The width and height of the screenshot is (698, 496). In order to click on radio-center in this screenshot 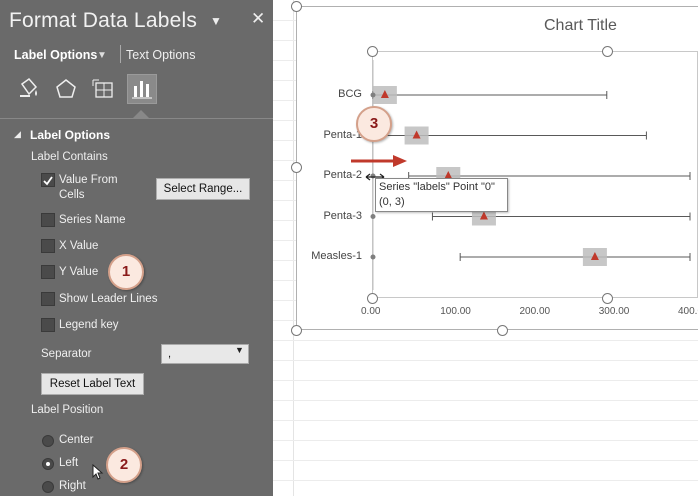, I will do `click(48, 441)`.